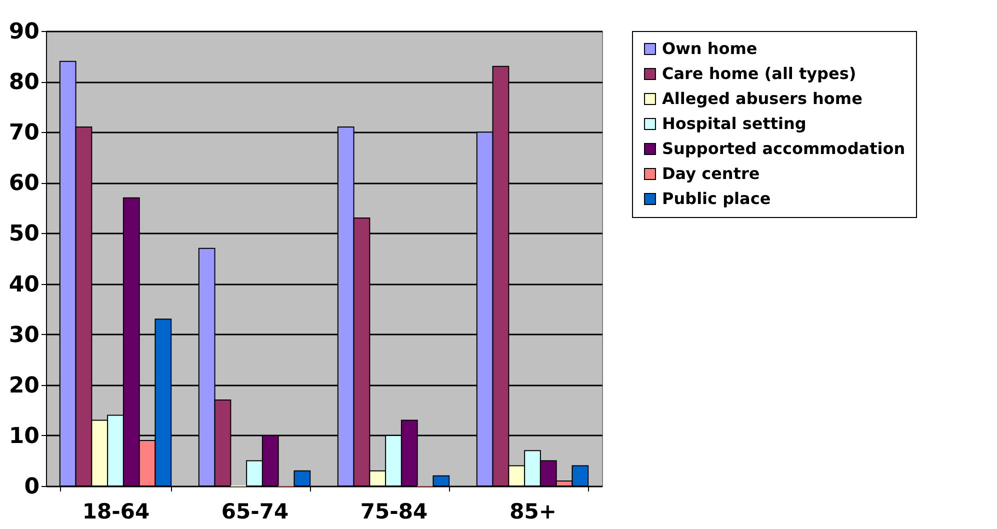 This screenshot has width=997, height=529. Describe the element at coordinates (255, 512) in the screenshot. I see `x-tick-label: 65-74` at that location.